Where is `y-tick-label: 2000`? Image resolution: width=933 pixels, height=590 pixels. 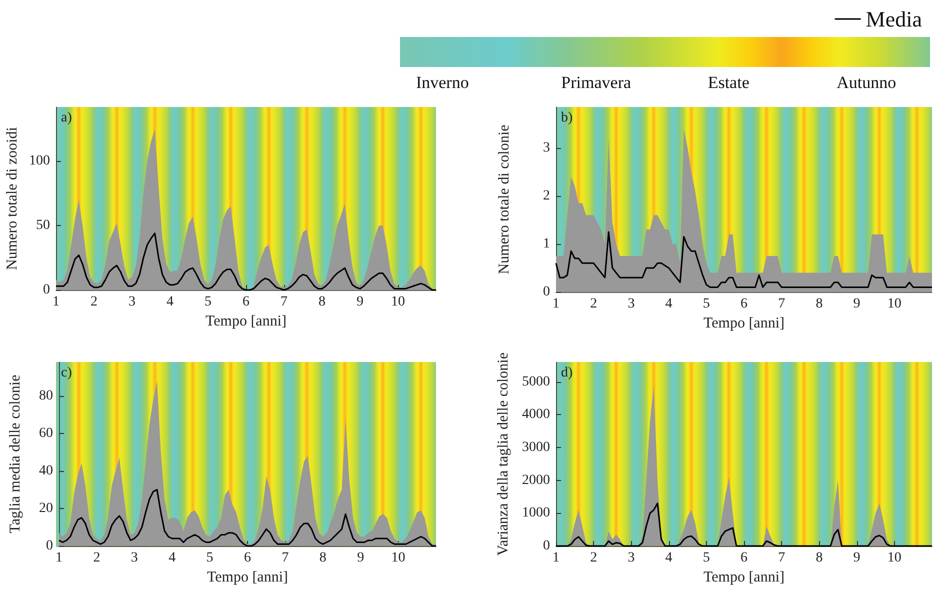 y-tick-label: 2000 is located at coordinates (536, 480).